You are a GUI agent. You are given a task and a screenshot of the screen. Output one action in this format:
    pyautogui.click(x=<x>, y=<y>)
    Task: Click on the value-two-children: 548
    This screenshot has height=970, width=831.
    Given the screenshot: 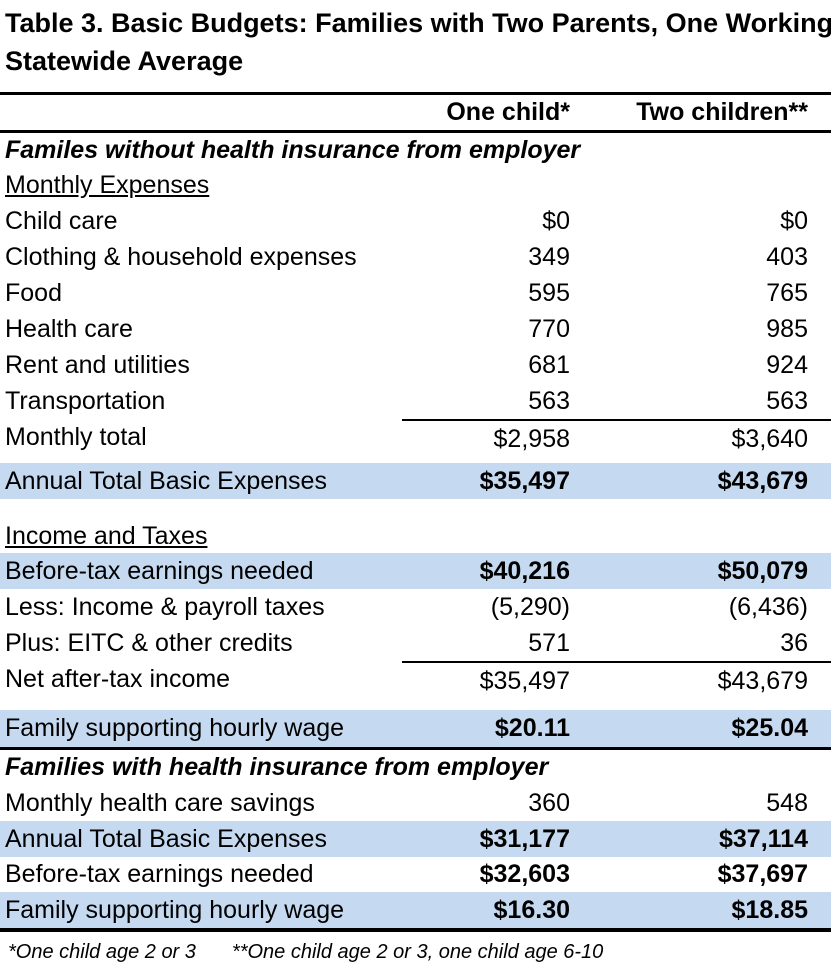 What is the action you would take?
    pyautogui.click(x=787, y=803)
    